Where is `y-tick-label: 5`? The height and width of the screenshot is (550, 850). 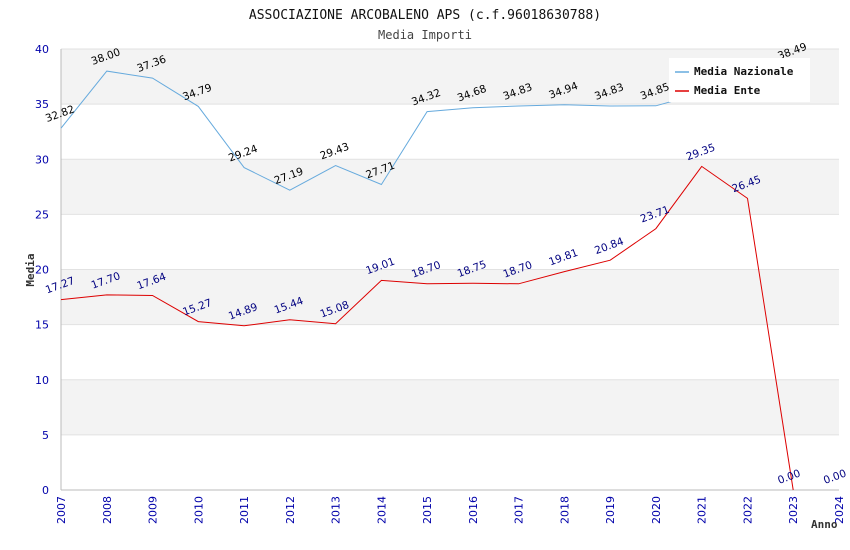
y-tick-label: 5 is located at coordinates (45, 435).